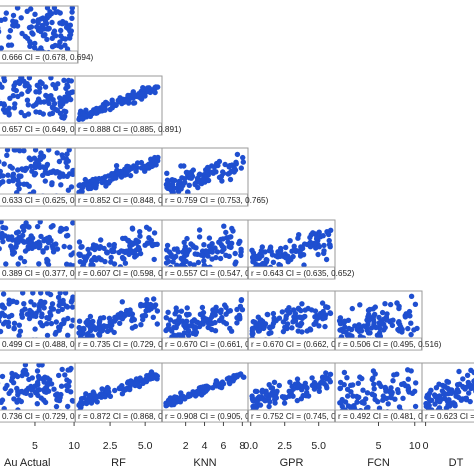 This screenshot has height=474, width=474. I want to click on correlation-box, so click(378, 344).